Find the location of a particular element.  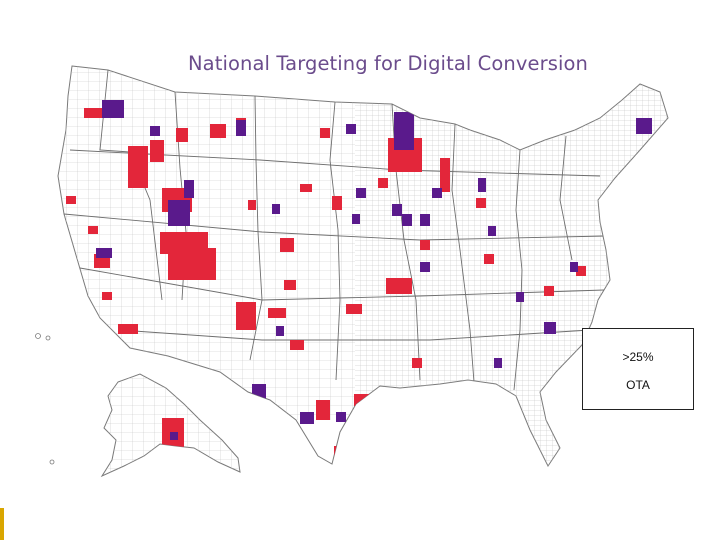

hawaii-islands is located at coordinates (45, 399).